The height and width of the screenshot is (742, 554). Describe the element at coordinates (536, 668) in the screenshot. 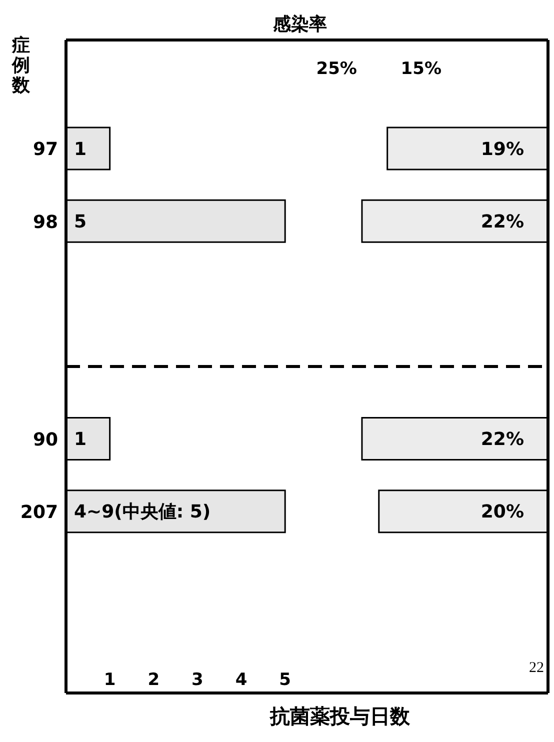

I see `annotation: 22` at that location.